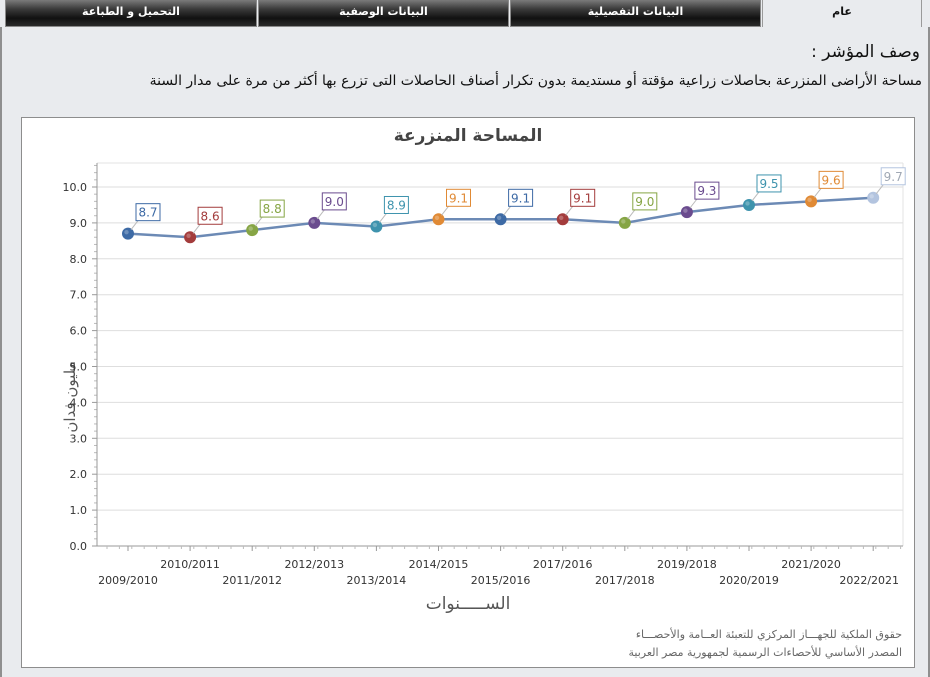  Describe the element at coordinates (79, 367) in the screenshot. I see `svg-text: 5.0` at that location.